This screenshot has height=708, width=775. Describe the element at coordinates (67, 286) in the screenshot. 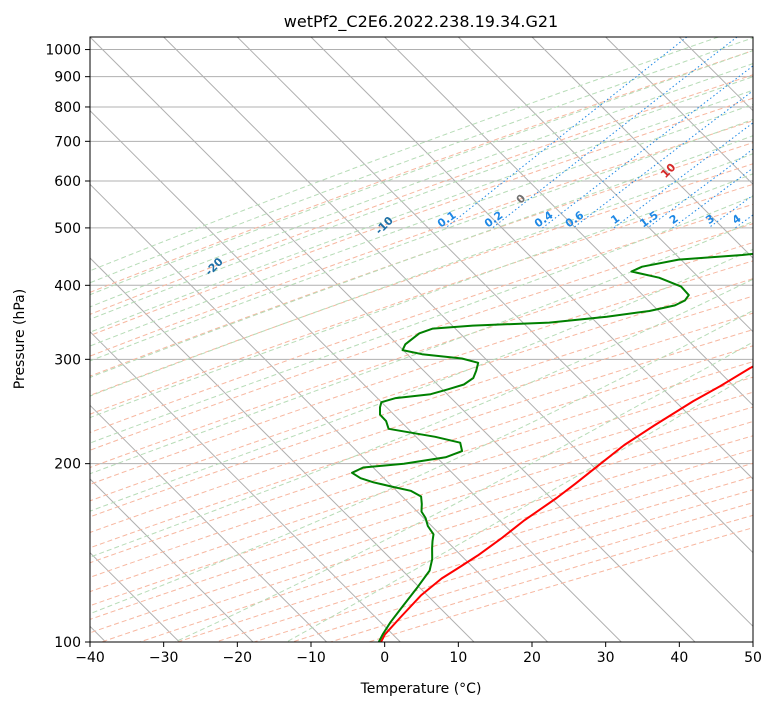

I see `y-tick-label: 400` at that location.